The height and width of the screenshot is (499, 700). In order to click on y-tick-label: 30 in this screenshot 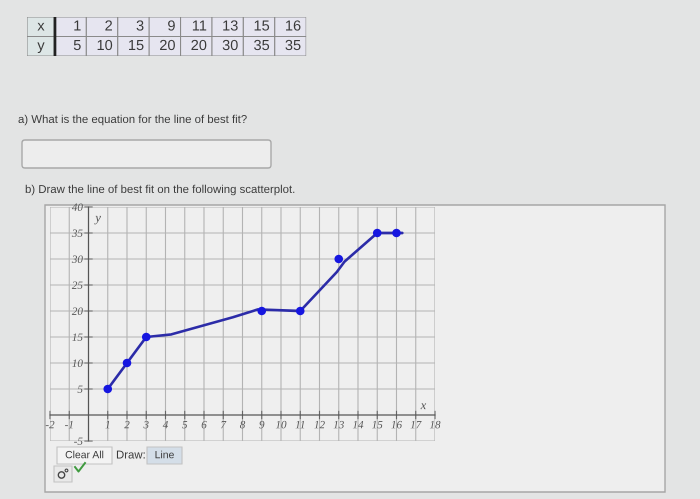, I will do `click(77, 259)`.